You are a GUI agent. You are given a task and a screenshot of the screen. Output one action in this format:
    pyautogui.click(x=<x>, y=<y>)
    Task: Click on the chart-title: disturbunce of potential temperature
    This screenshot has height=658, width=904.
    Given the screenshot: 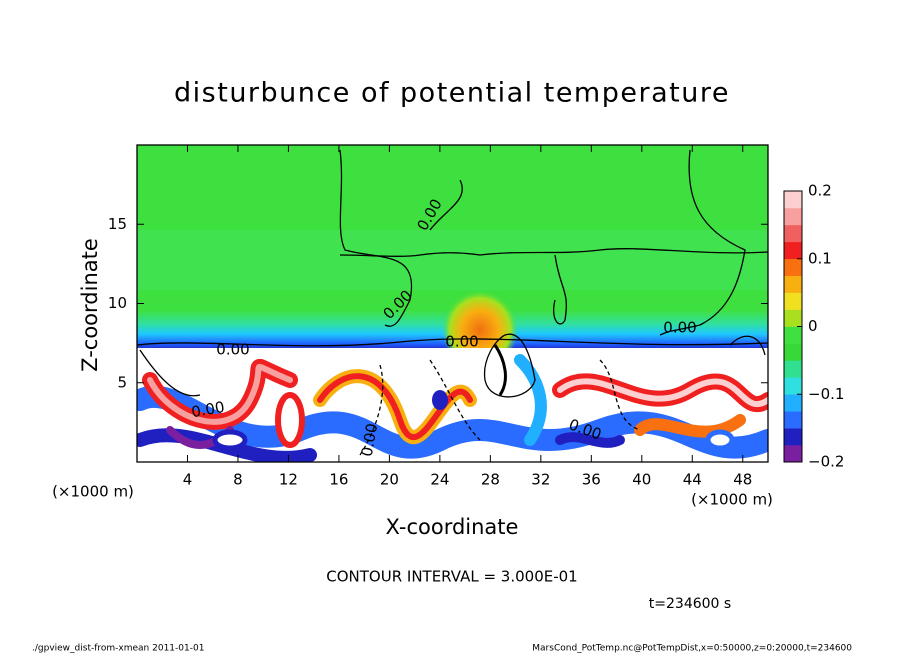 What is the action you would take?
    pyautogui.click(x=452, y=93)
    